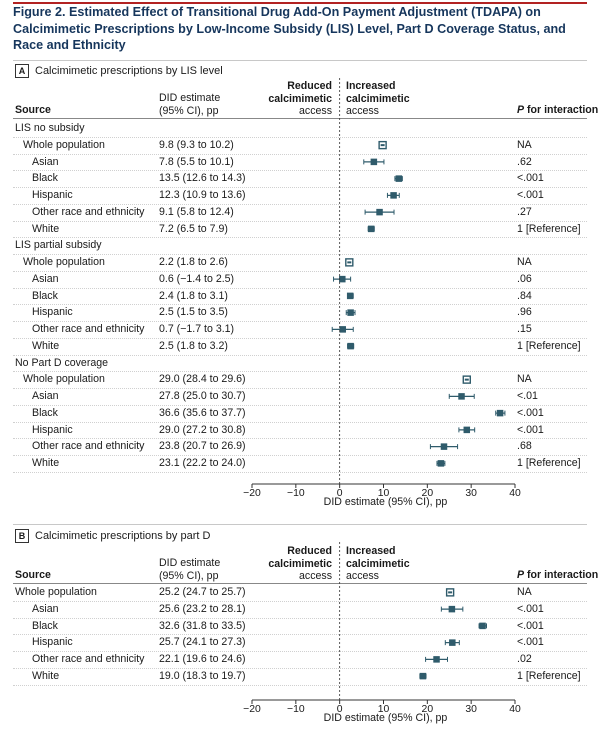 The image size is (600, 732). I want to click on p-italic: P, so click(521, 110).